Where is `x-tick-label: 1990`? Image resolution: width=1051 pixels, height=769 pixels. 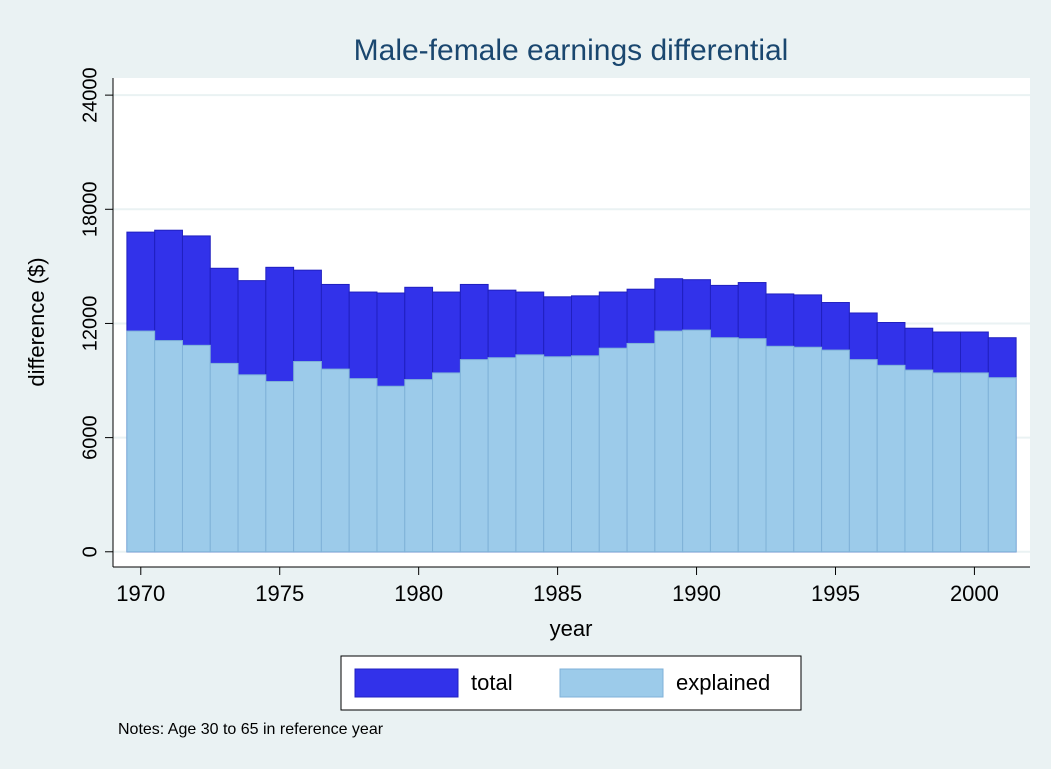 x-tick-label: 1990 is located at coordinates (696, 593).